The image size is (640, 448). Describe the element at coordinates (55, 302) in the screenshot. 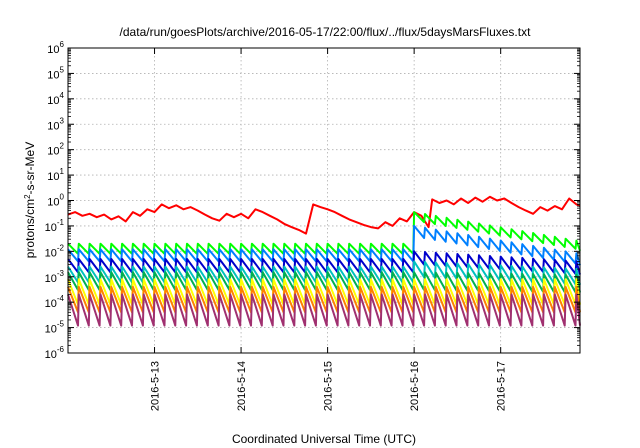

I see `y-tick-label: 10⁻⁴` at that location.